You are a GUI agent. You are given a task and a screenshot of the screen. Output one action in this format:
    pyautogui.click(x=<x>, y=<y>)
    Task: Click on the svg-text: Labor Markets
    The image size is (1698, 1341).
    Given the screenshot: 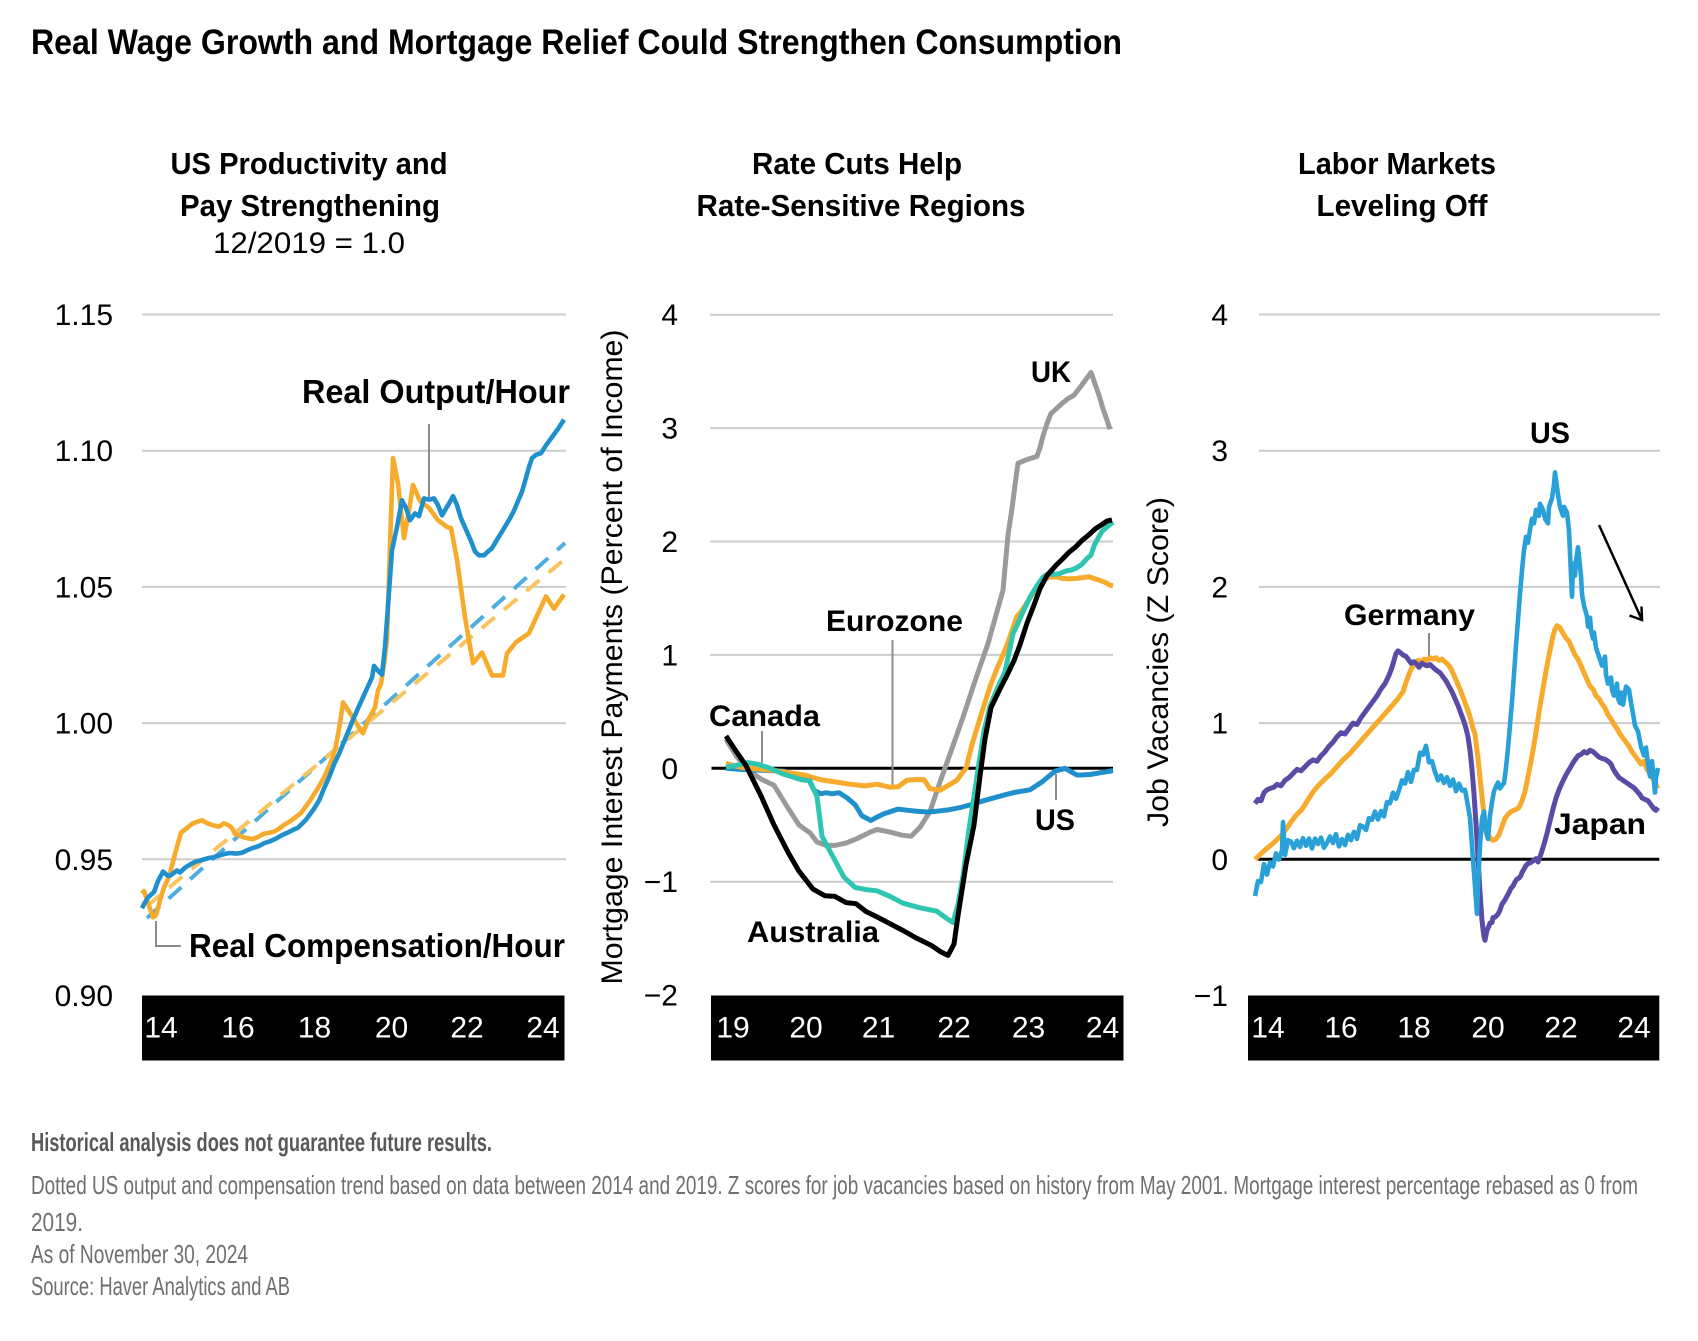 What is the action you would take?
    pyautogui.click(x=1397, y=163)
    